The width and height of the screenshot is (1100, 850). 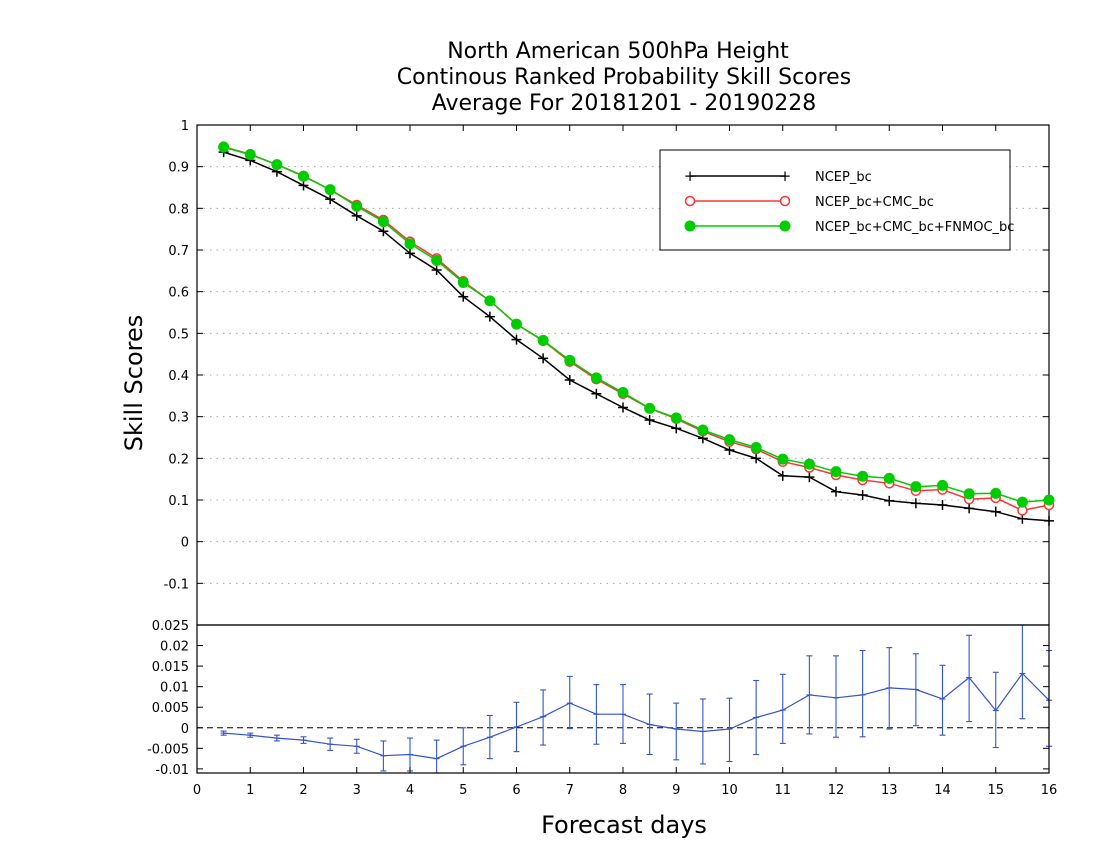 I want to click on x-tick-label: 0, so click(x=197, y=790).